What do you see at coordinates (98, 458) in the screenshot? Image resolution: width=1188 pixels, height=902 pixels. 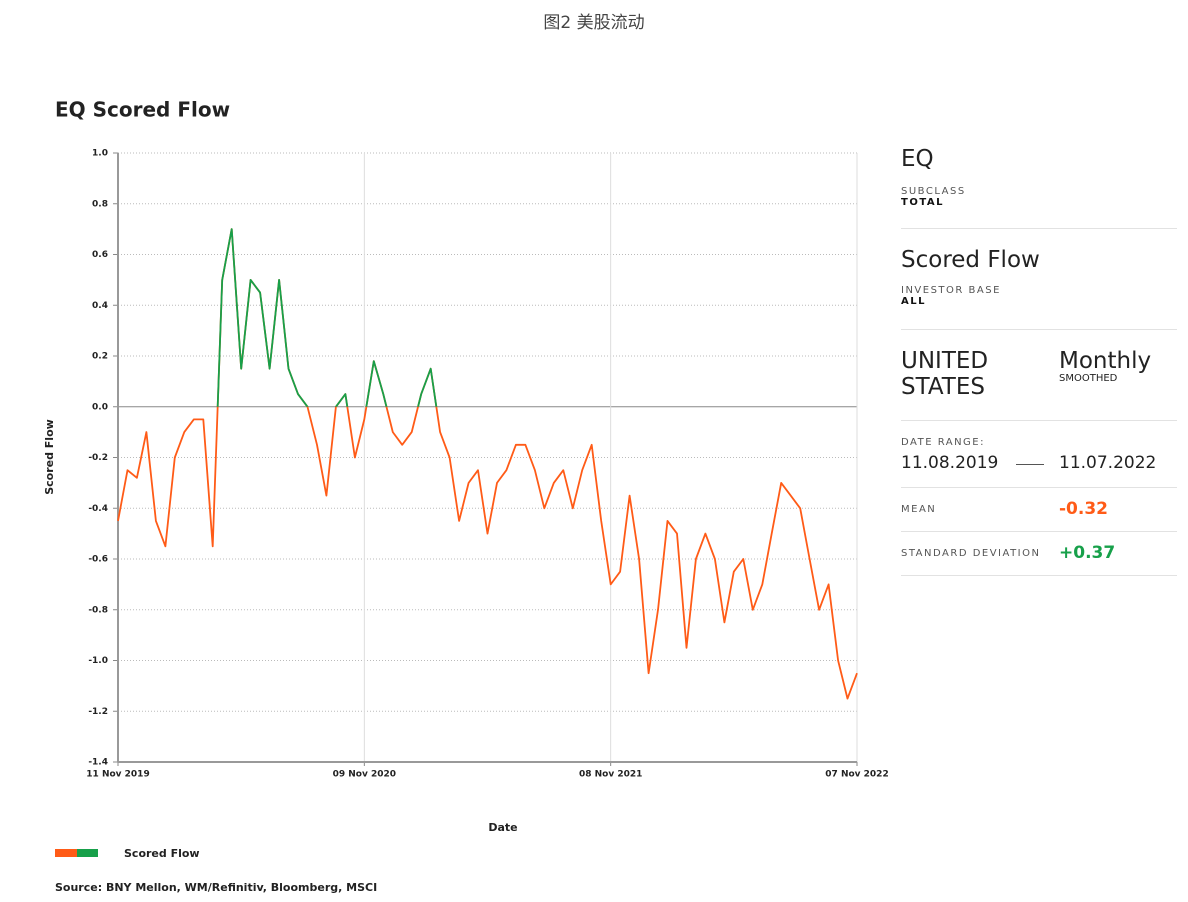 I see `y-tick-label: -0.2` at bounding box center [98, 458].